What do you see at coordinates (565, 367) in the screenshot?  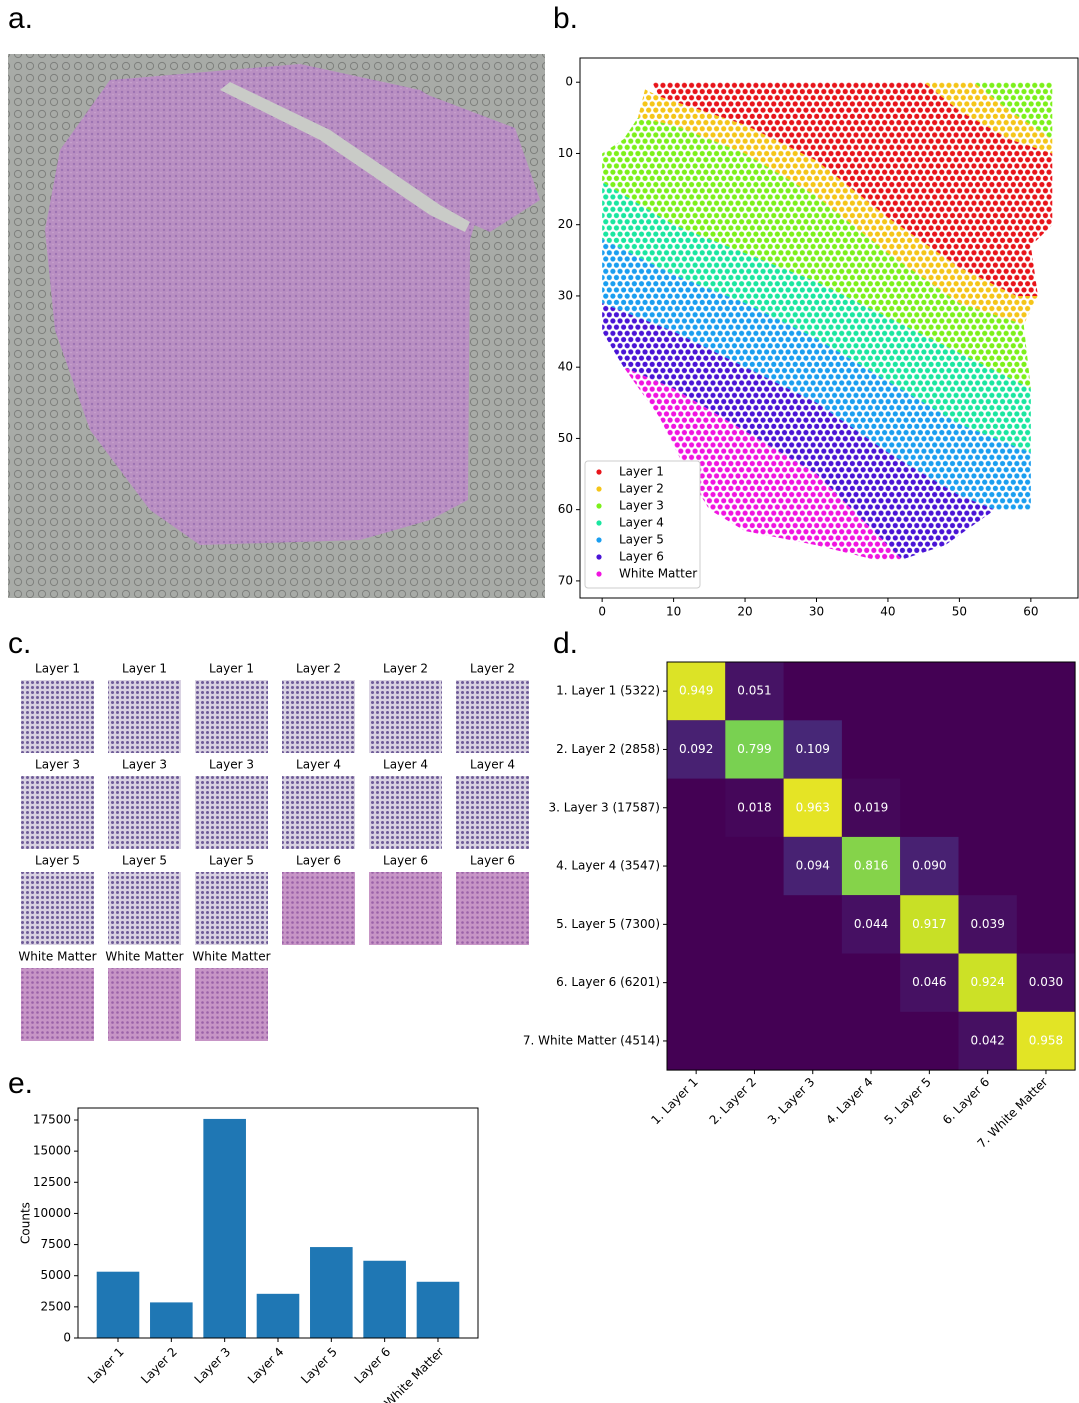 I see `y-tick-label: 40` at bounding box center [565, 367].